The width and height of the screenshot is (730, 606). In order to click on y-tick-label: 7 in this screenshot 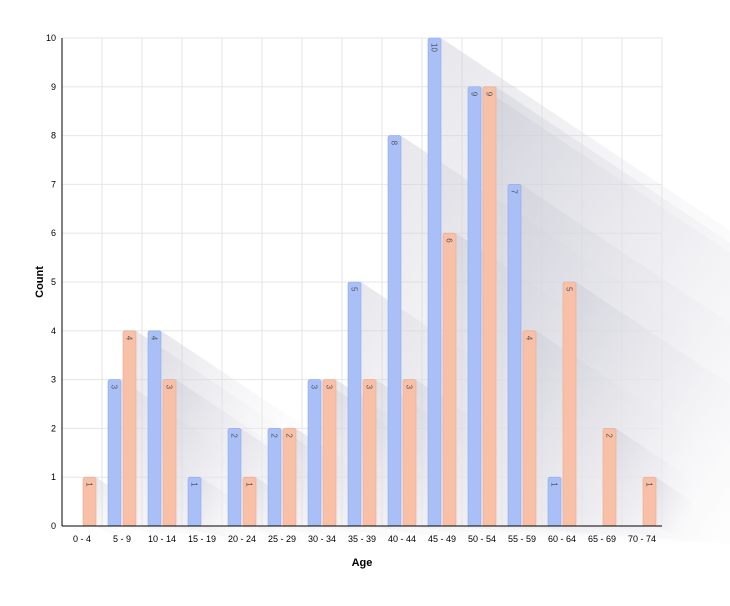, I will do `click(53, 184)`.